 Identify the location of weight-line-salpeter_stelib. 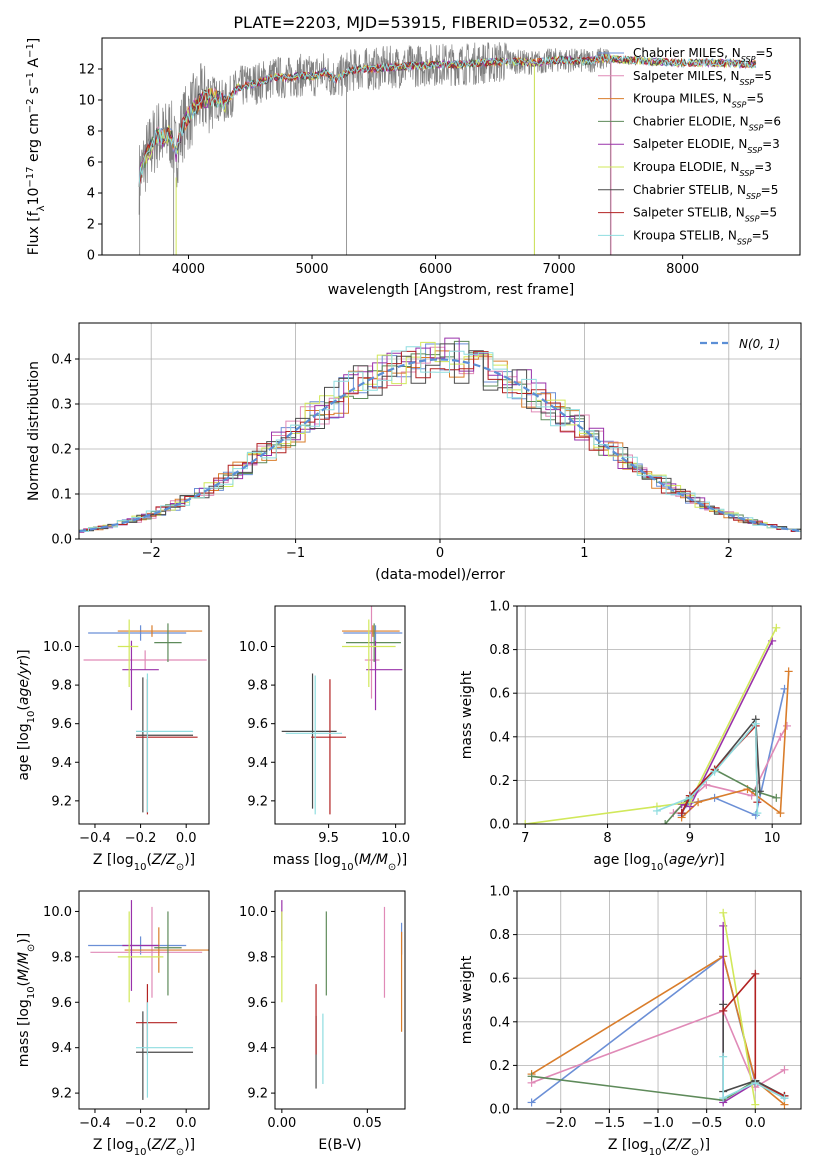
(753, 1034).